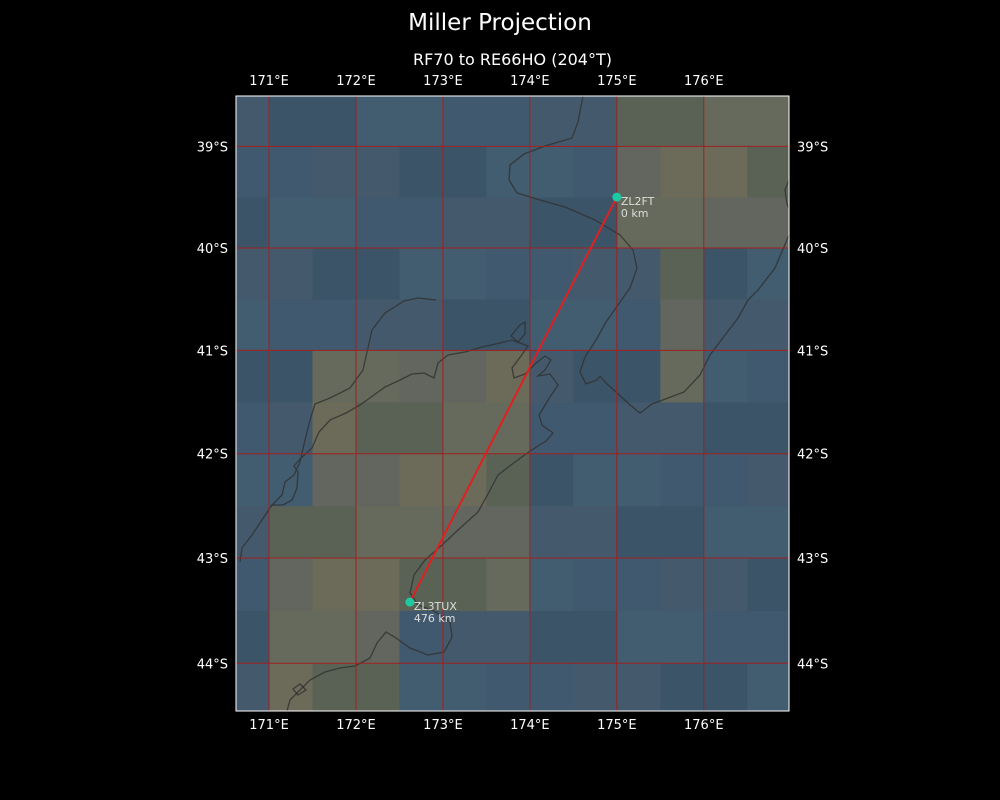 The height and width of the screenshot is (800, 1000). Describe the element at coordinates (435, 618) in the screenshot. I see `station-distance: 476 km` at that location.